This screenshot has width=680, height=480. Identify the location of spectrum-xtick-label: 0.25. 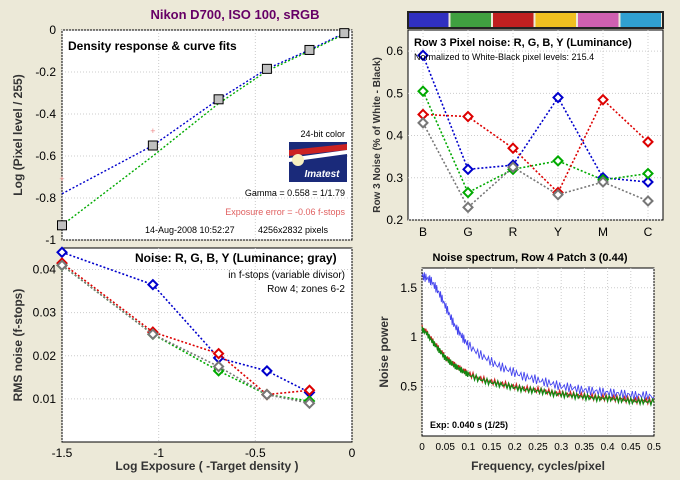
(538, 447).